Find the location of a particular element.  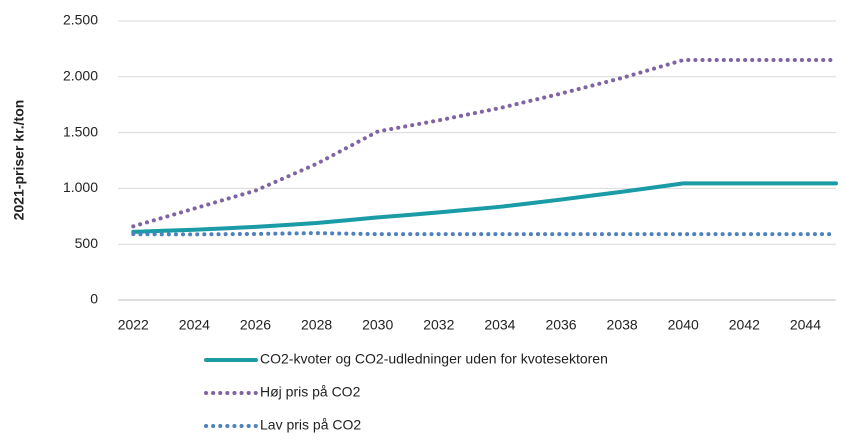

x-tick-label: 2030 is located at coordinates (377, 325).